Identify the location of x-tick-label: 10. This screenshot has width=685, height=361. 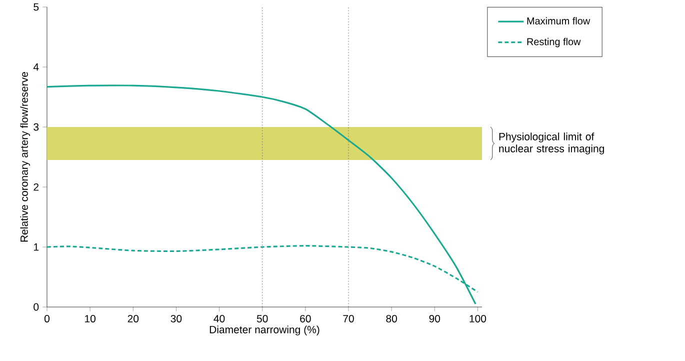
(90, 318).